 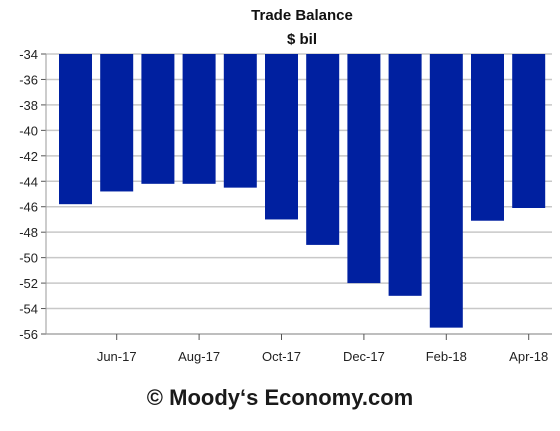 What do you see at coordinates (364, 356) in the screenshot?
I see `x-tick-label: Dec-17` at bounding box center [364, 356].